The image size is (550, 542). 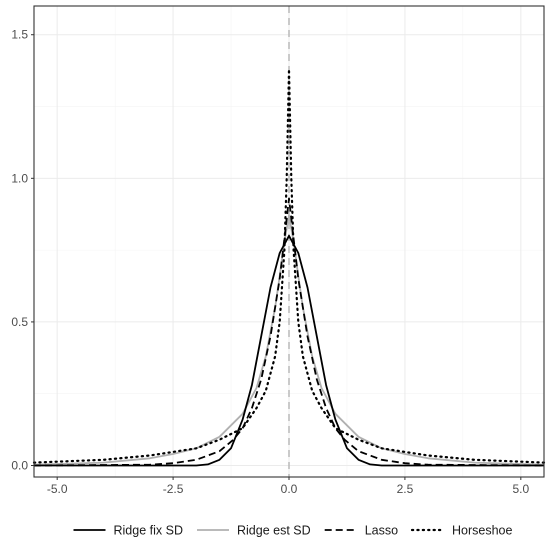 I want to click on legend-item-horseshoe: Horseshoe, so click(x=461, y=531).